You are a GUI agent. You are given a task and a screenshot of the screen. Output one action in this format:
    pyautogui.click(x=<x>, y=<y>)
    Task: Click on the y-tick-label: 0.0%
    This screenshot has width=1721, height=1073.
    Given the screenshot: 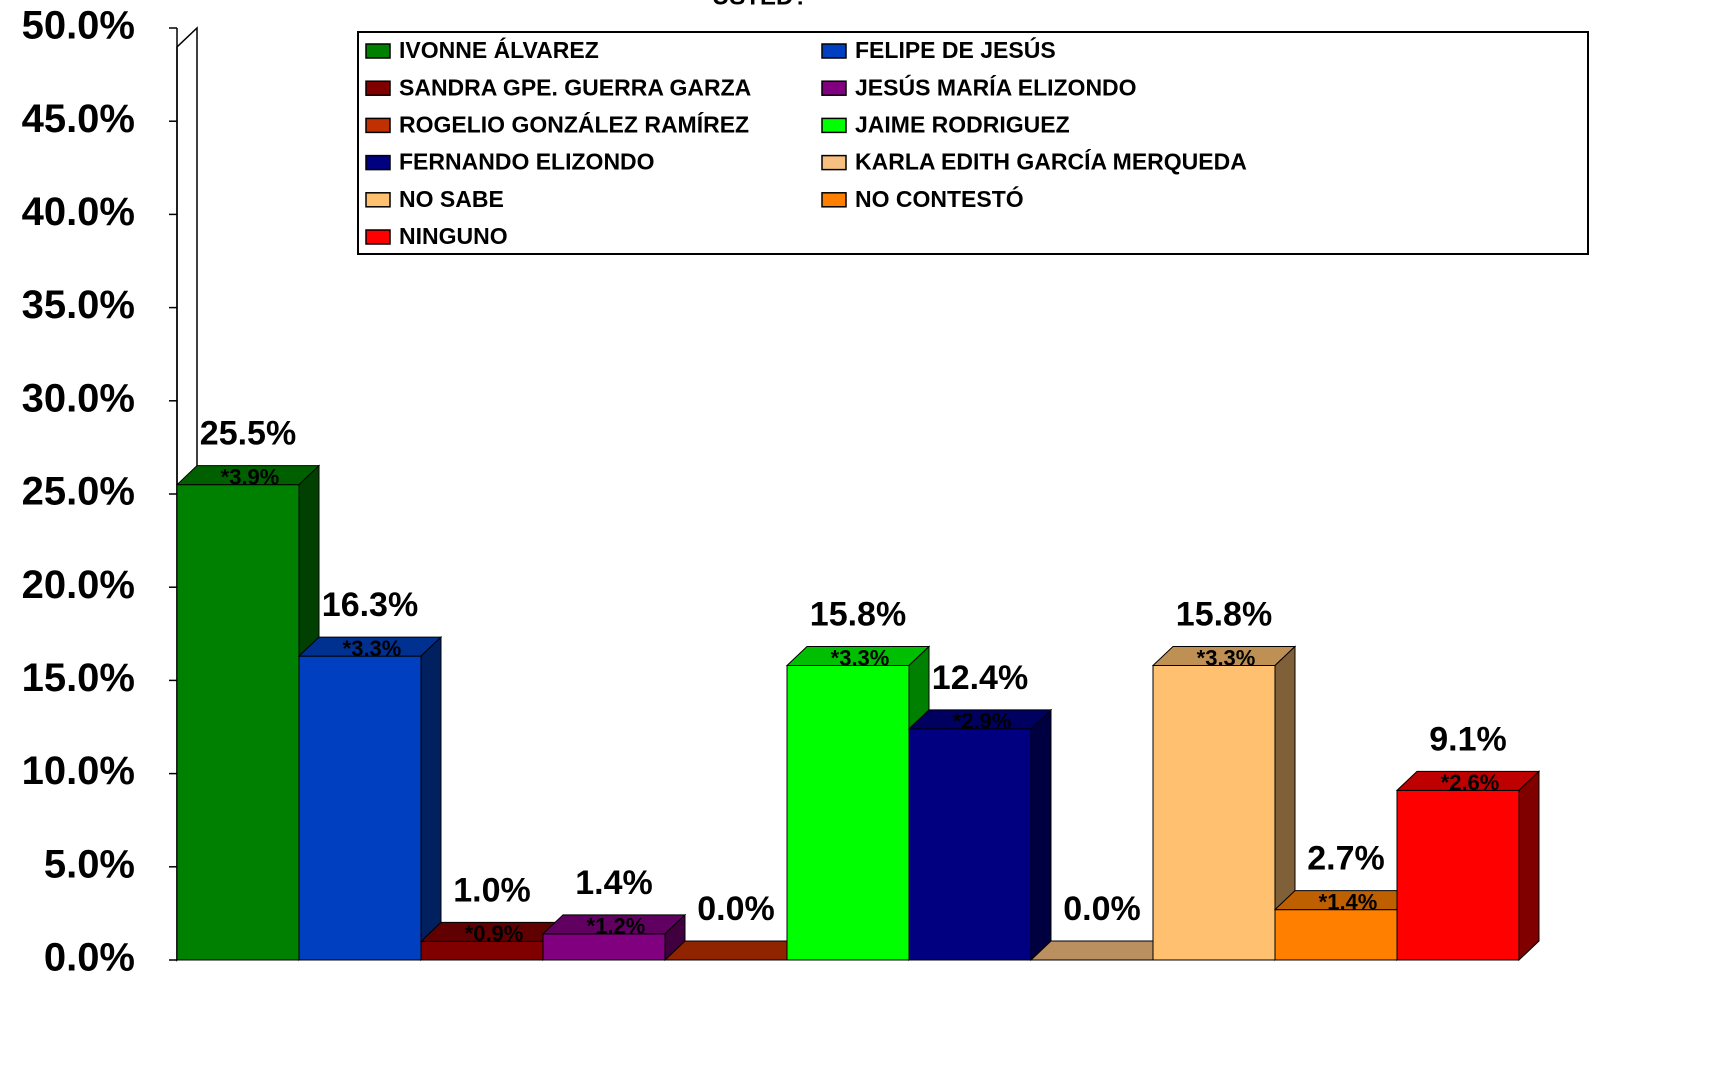 What is the action you would take?
    pyautogui.click(x=89, y=958)
    